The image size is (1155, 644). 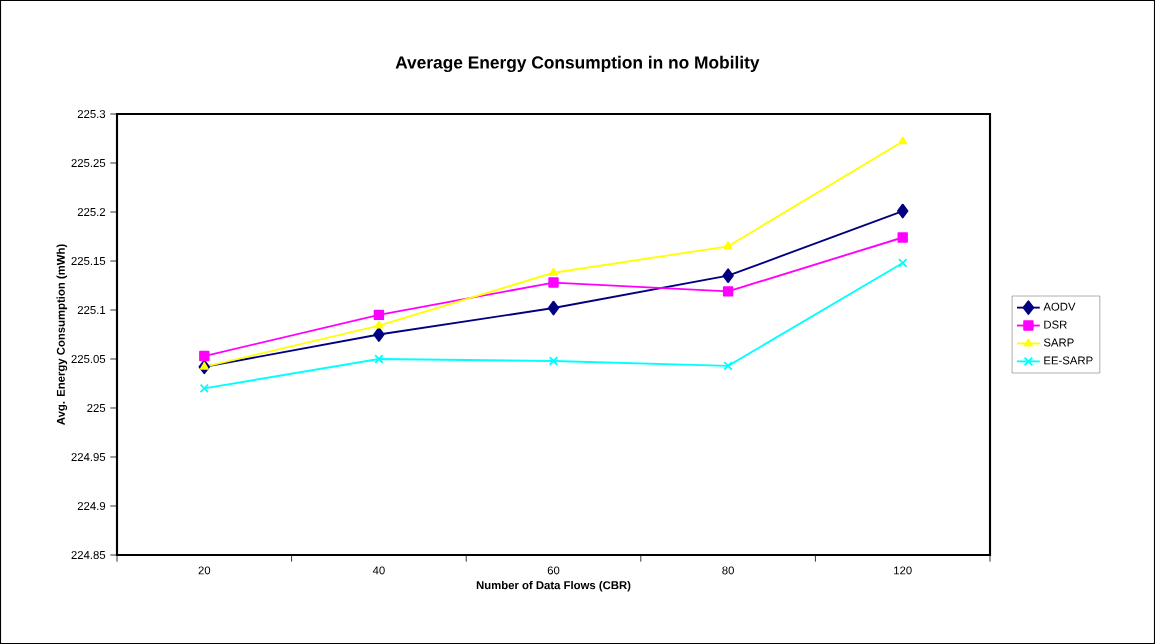 I want to click on y-tick-label: 225, so click(x=96, y=408).